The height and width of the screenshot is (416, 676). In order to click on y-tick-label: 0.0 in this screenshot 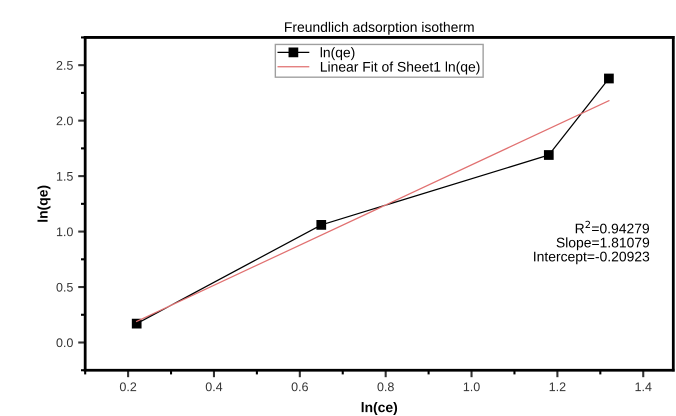, I will do `click(64, 343)`.